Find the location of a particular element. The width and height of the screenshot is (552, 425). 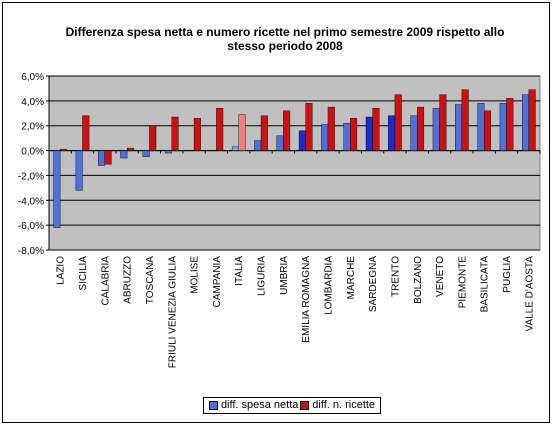

legend-swatch-ricette is located at coordinates (305, 405).